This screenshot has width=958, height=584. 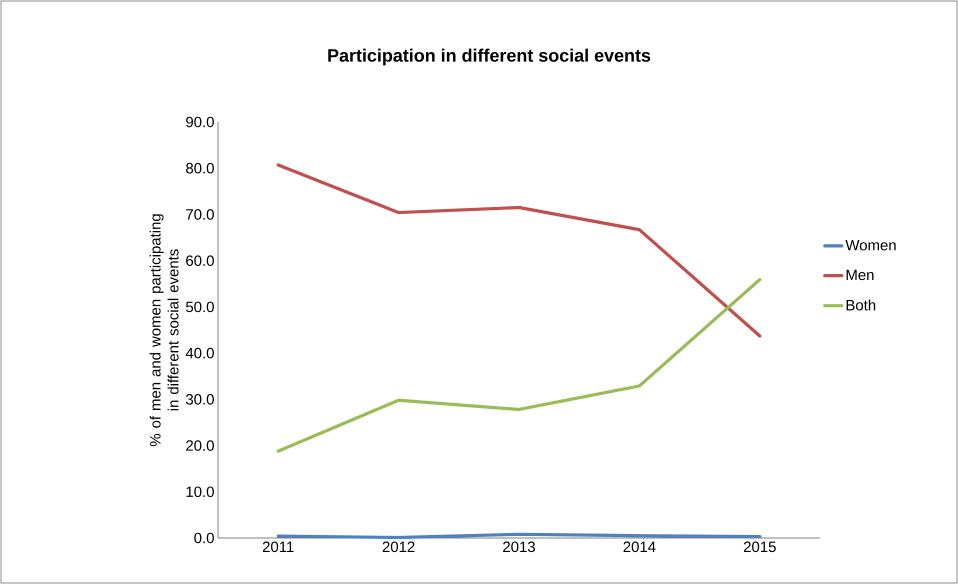 What do you see at coordinates (760, 547) in the screenshot?
I see `x-tick-label: 2015` at bounding box center [760, 547].